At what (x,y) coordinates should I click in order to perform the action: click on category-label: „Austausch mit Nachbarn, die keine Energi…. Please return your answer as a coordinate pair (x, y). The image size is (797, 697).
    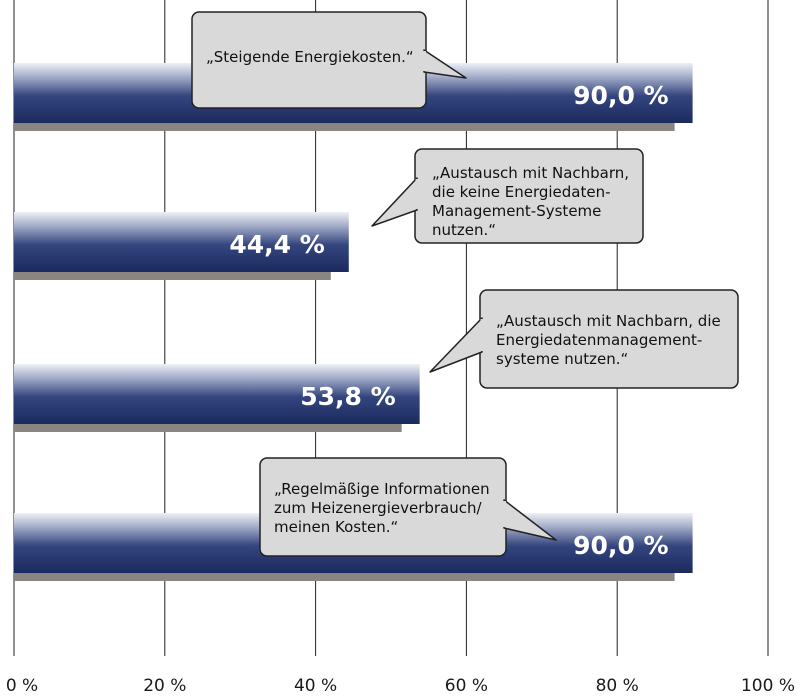
    Looking at the image, I should click on (530, 201).